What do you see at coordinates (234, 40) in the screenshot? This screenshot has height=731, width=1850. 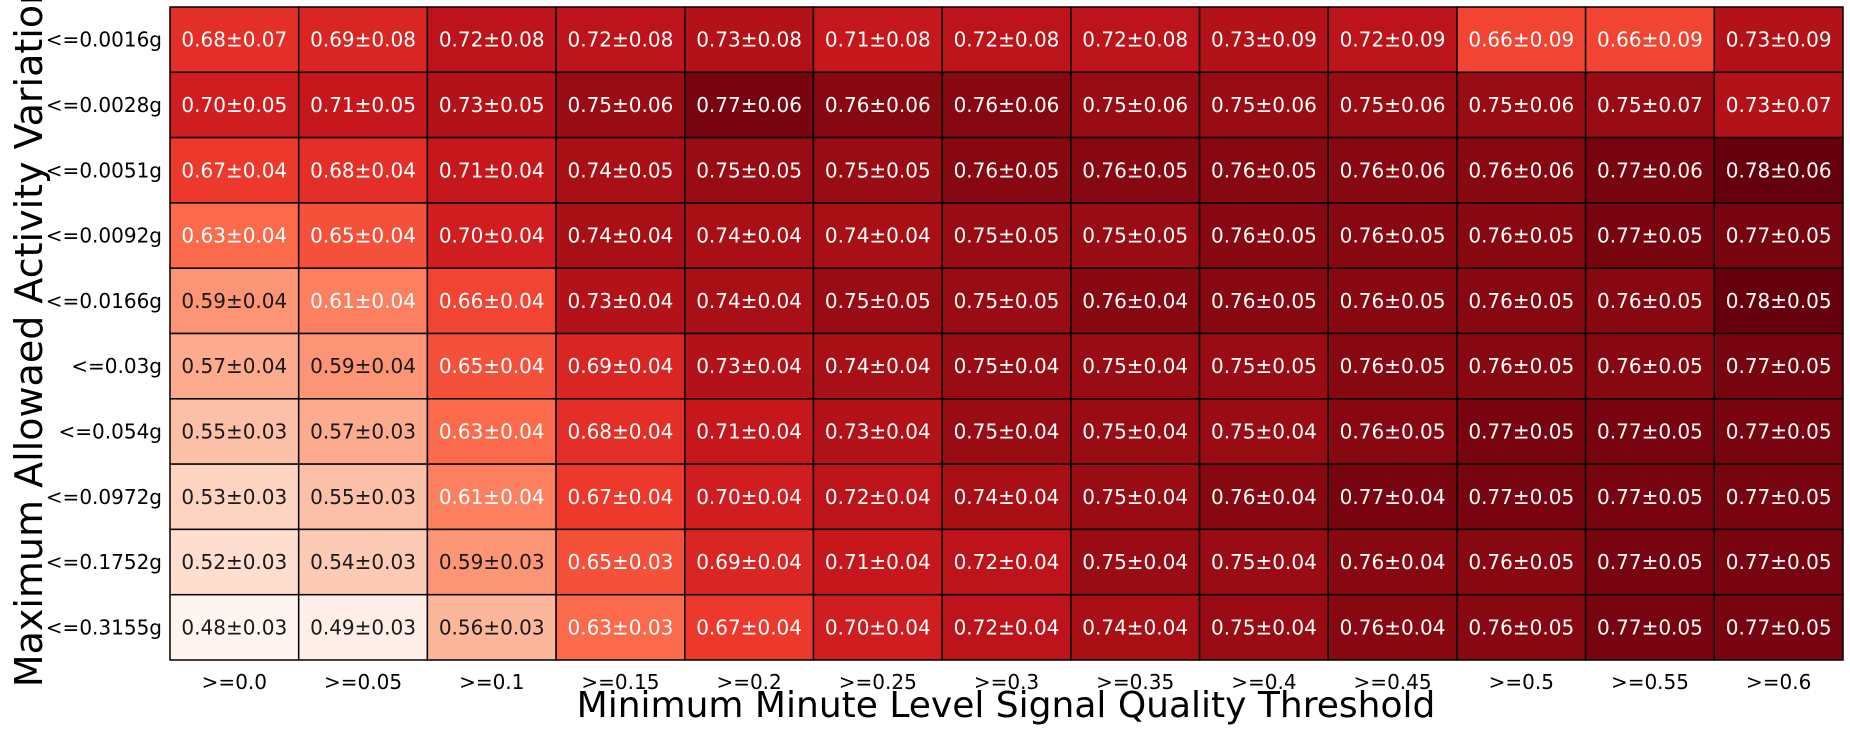 I see `heatmap-cell-label: 0.68±0.07` at bounding box center [234, 40].